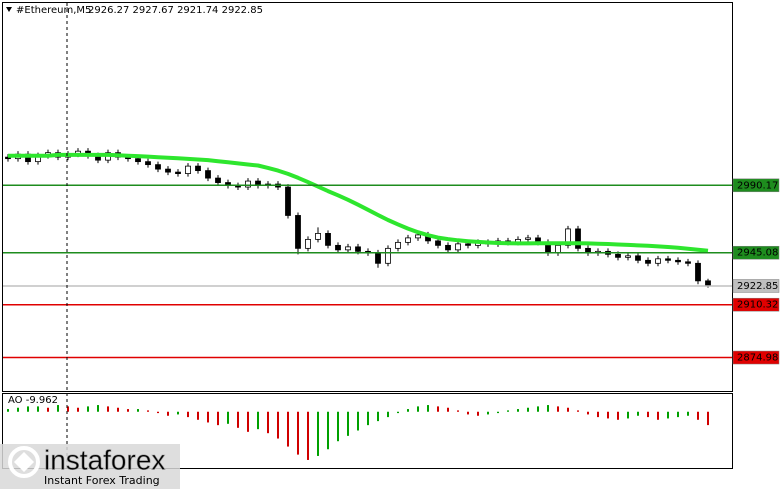  Describe the element at coordinates (33, 400) in the screenshot. I see `ao-title: AO -9.962` at that location.